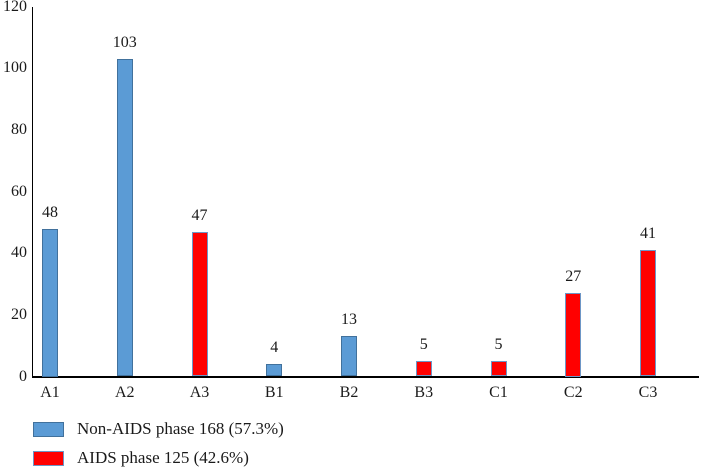 Image resolution: width=702 pixels, height=468 pixels. What do you see at coordinates (124, 42) in the screenshot?
I see `bar-value-label-A2: 103` at bounding box center [124, 42].